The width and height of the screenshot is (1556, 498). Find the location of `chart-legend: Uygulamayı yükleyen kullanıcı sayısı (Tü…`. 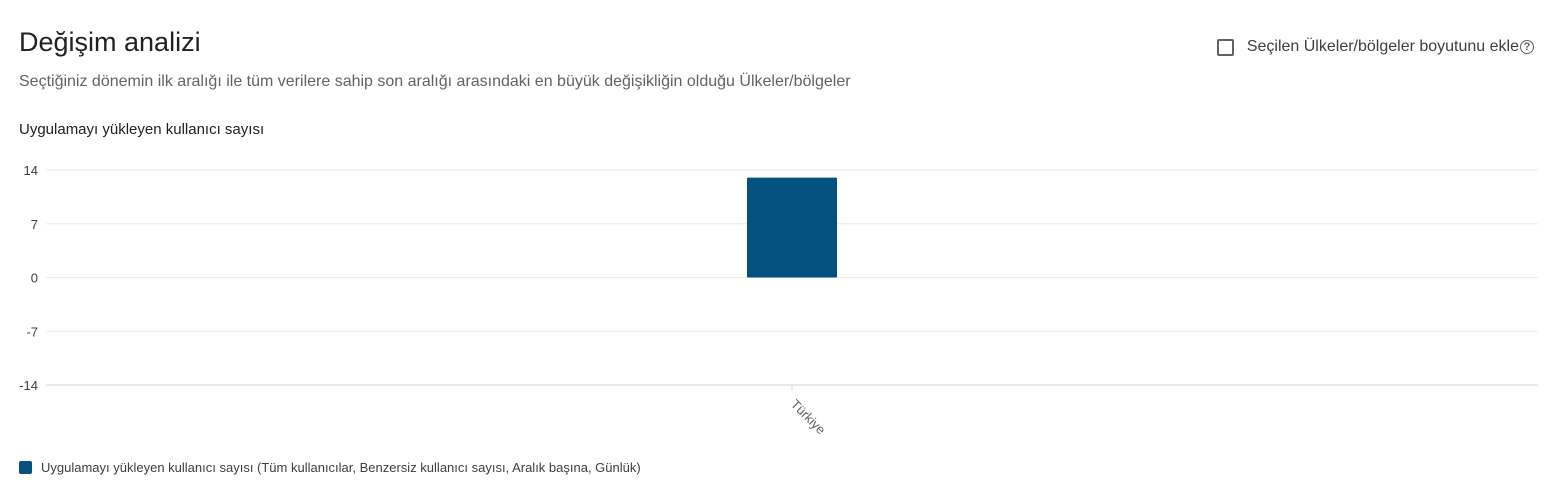

chart-legend: Uygulamayı yükleyen kullanıcı sayısı (Tü… is located at coordinates (330, 467).